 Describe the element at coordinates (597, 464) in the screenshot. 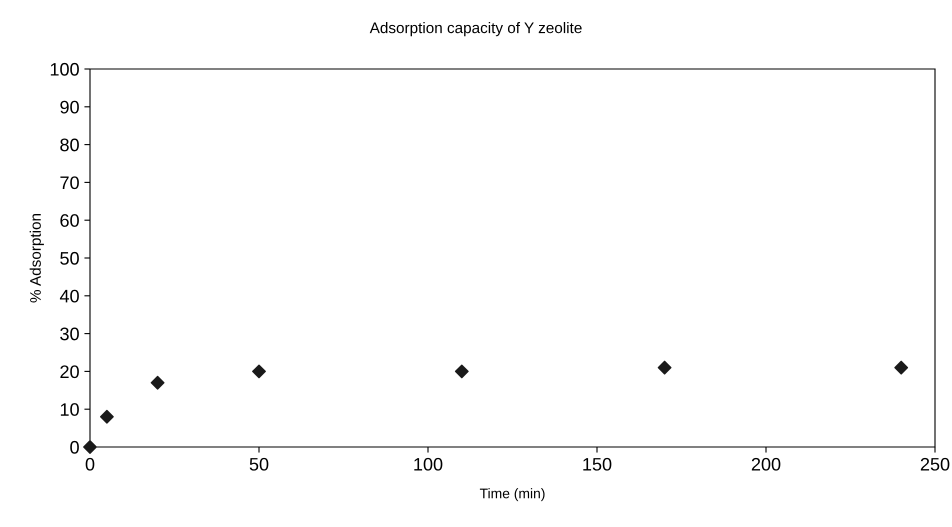

I see `x-tick-label: 150` at that location.